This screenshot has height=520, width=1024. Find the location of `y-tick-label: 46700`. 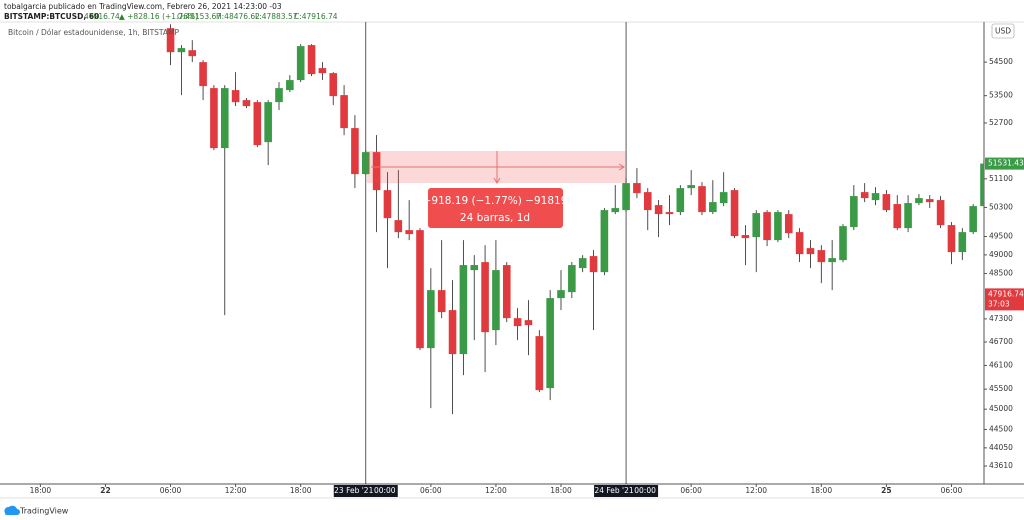

y-tick-label: 46700 is located at coordinates (1001, 341).